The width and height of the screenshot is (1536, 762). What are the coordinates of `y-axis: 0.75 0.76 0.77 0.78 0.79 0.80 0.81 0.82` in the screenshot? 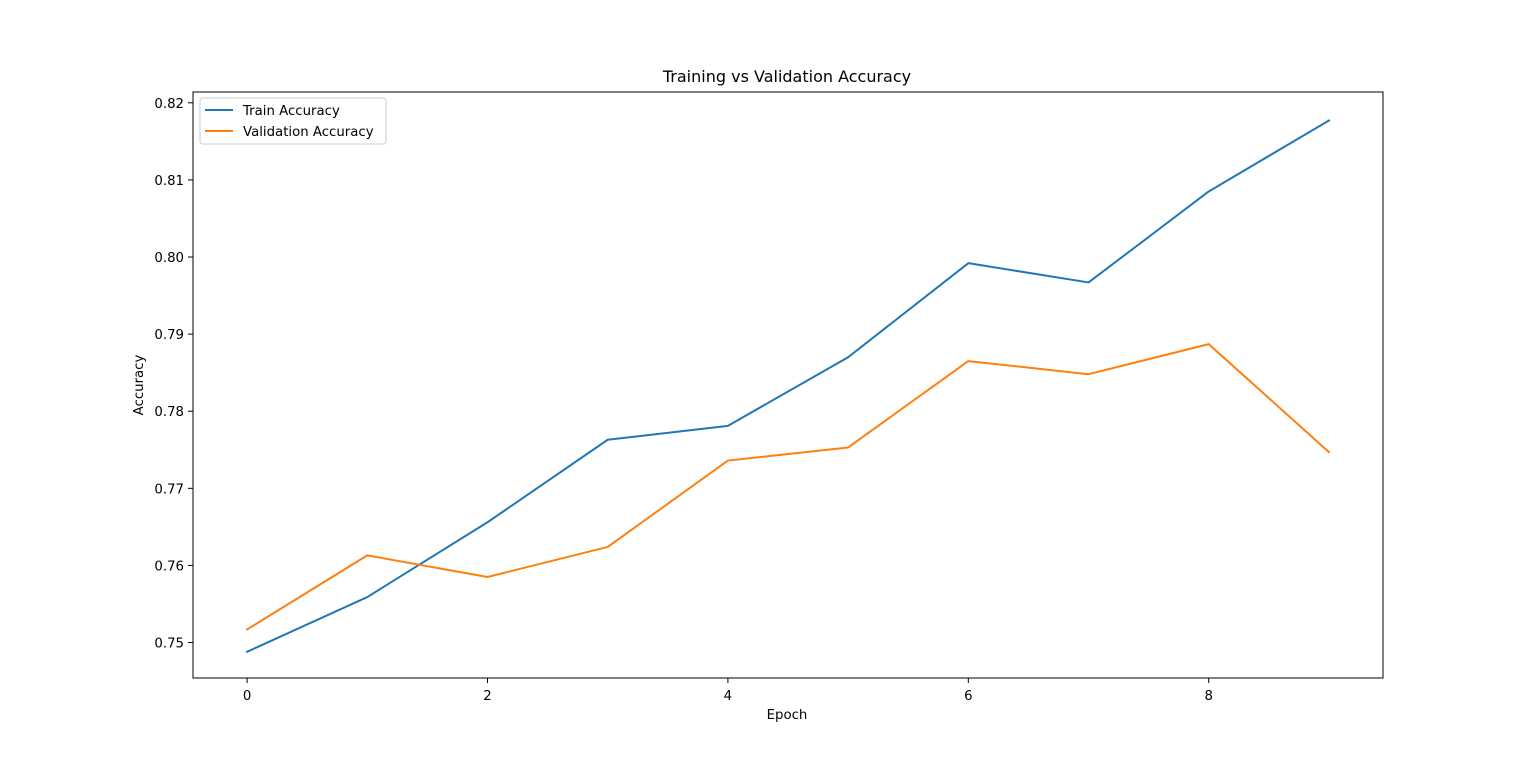 It's located at (173, 374).